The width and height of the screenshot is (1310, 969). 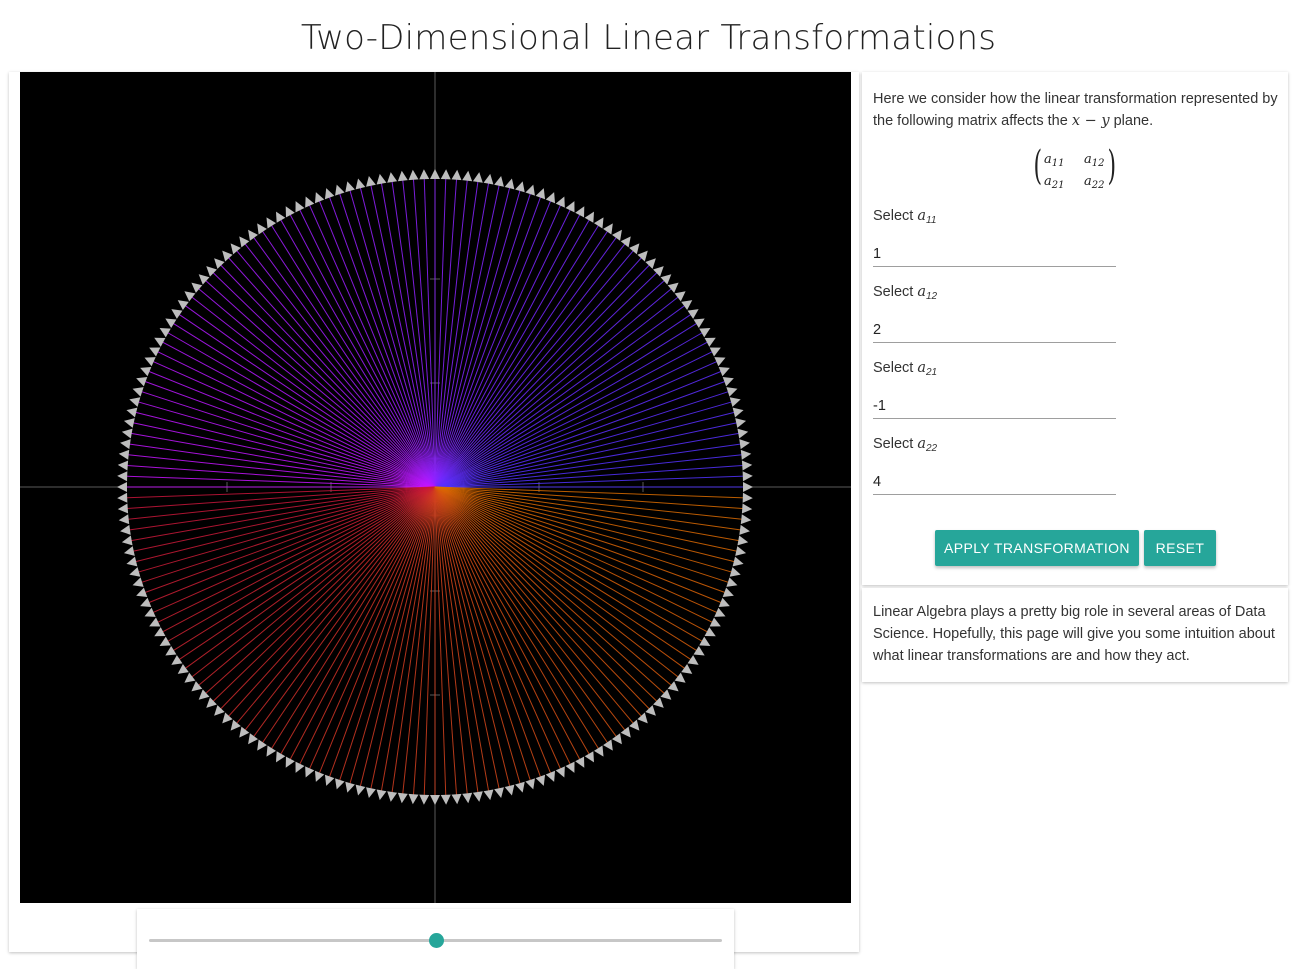 What do you see at coordinates (994, 482) in the screenshot?
I see `a22-input` at bounding box center [994, 482].